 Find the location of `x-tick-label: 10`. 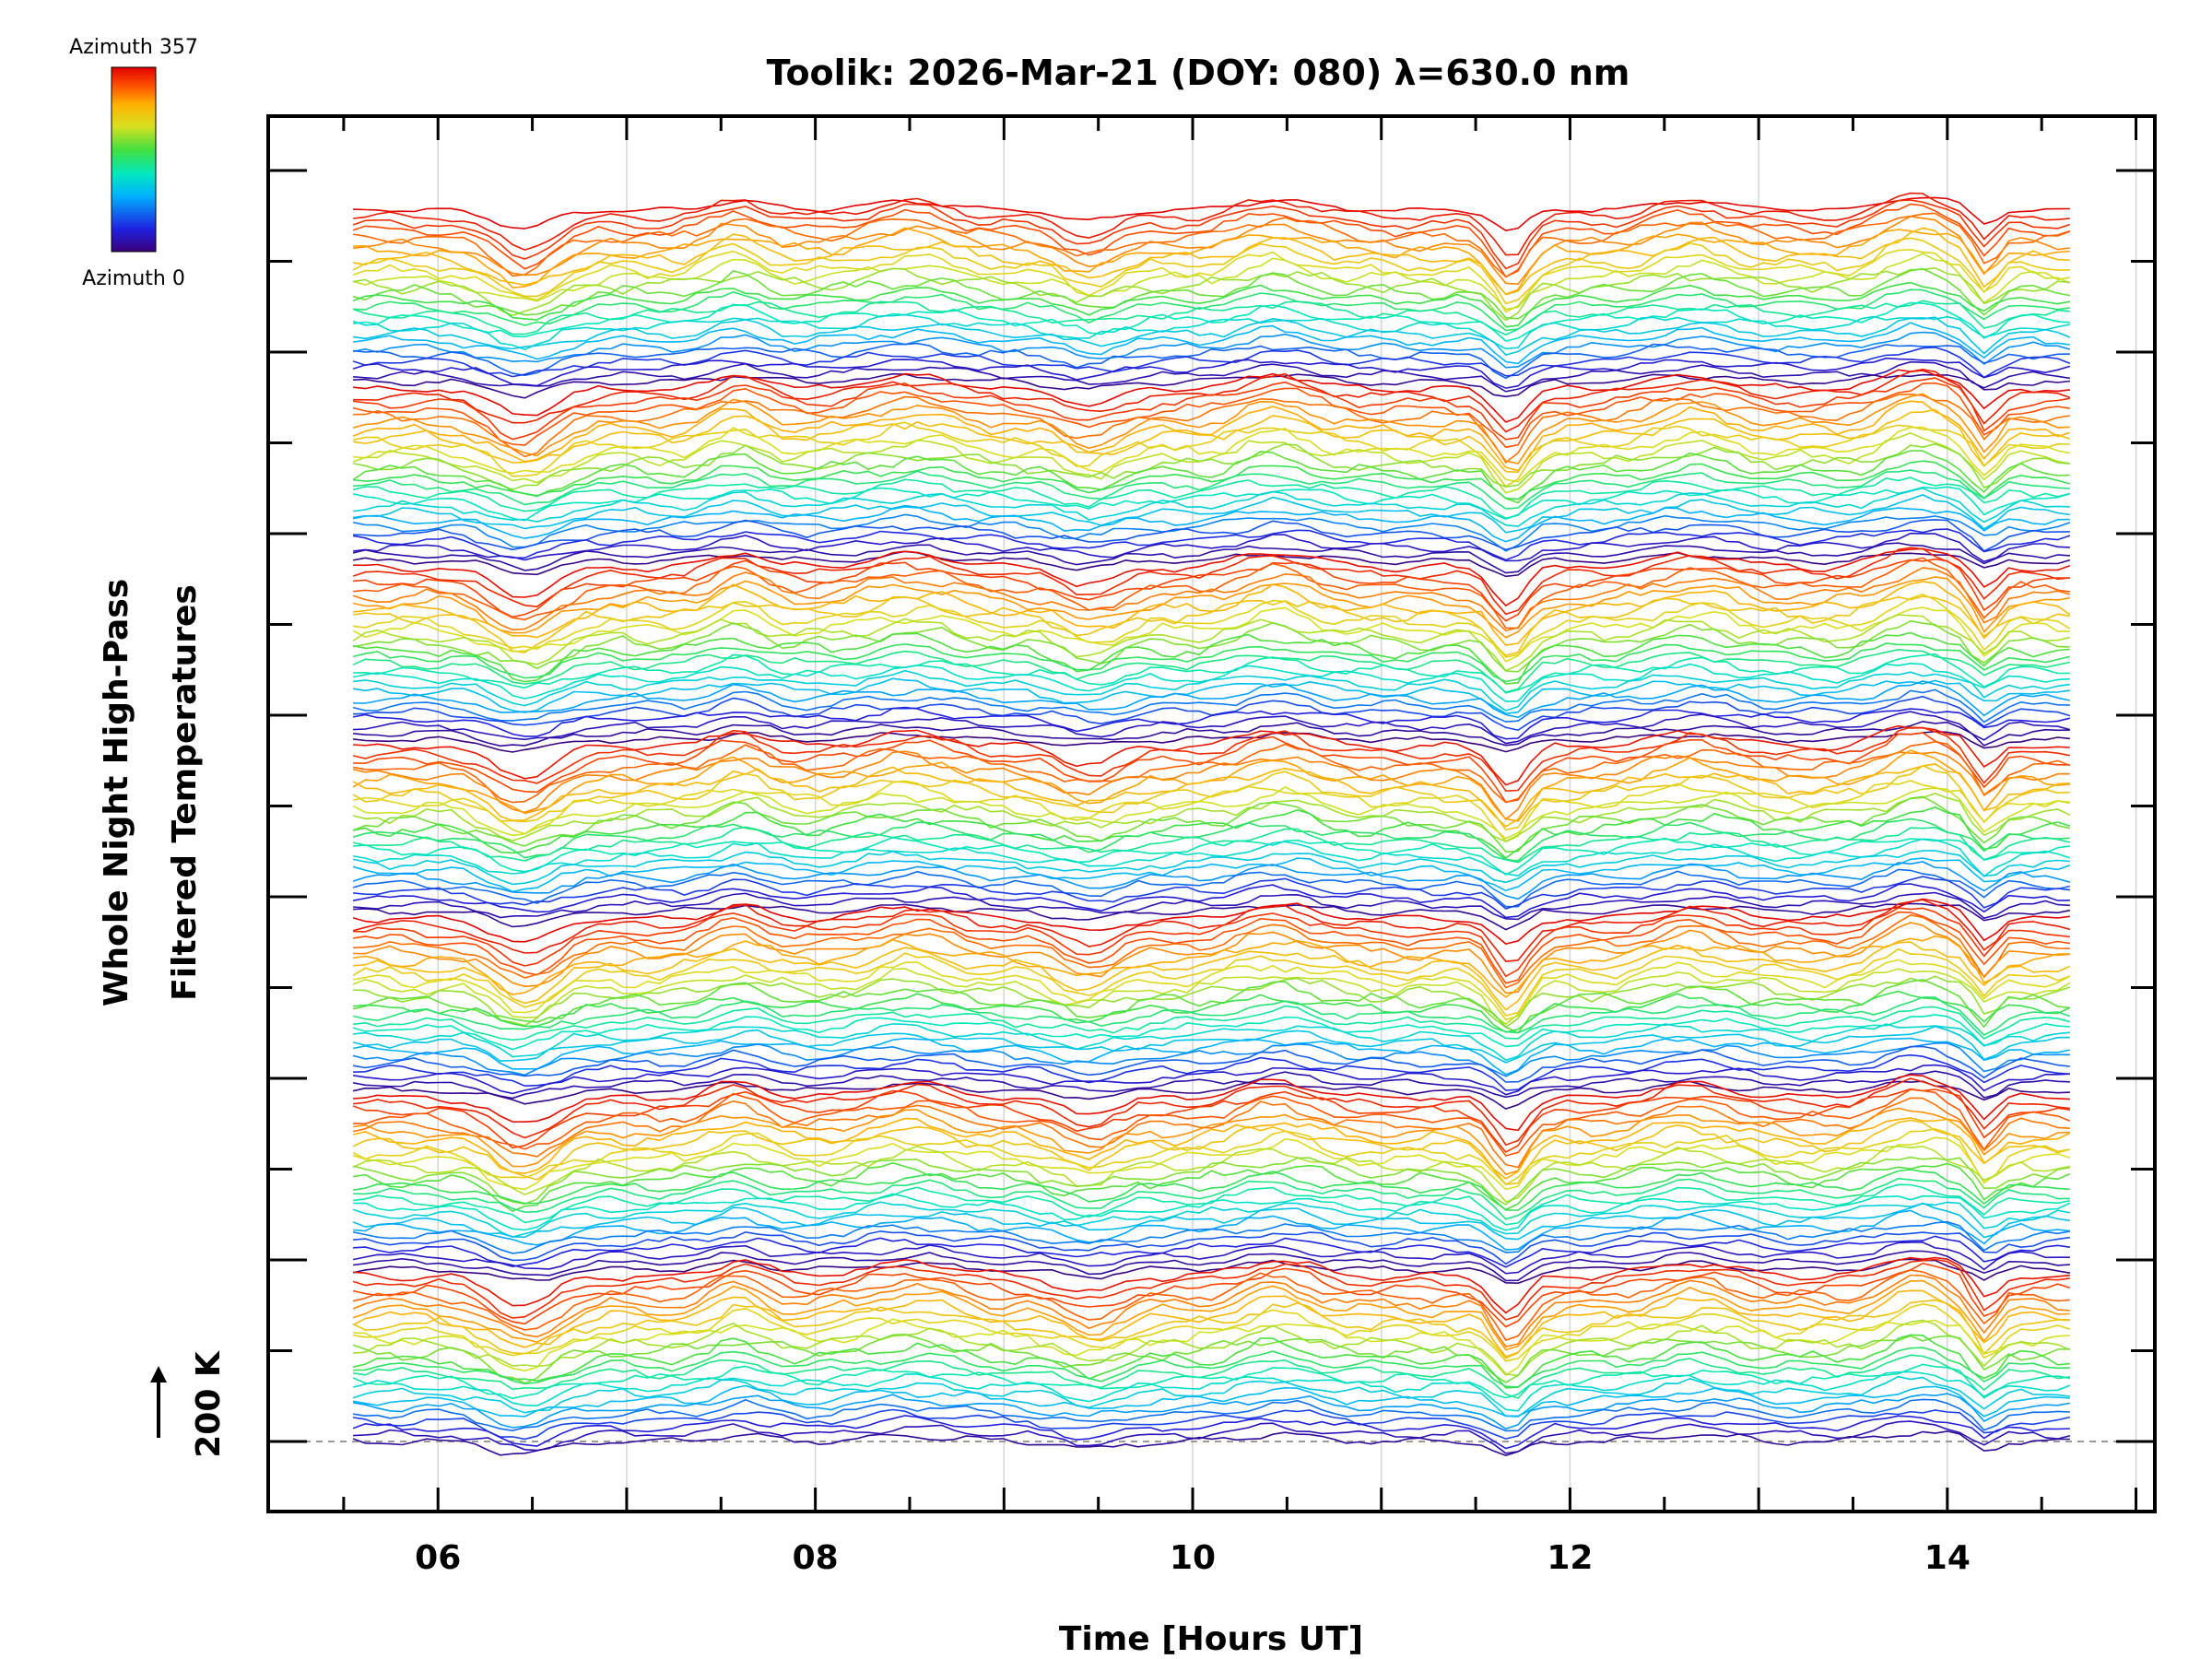

x-tick-label: 10 is located at coordinates (1193, 1558).